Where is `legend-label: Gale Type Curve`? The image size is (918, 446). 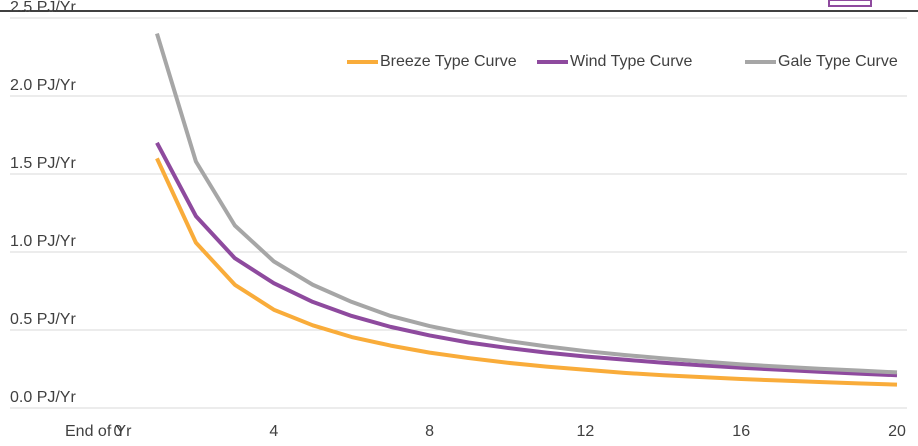 legend-label: Gale Type Curve is located at coordinates (838, 61).